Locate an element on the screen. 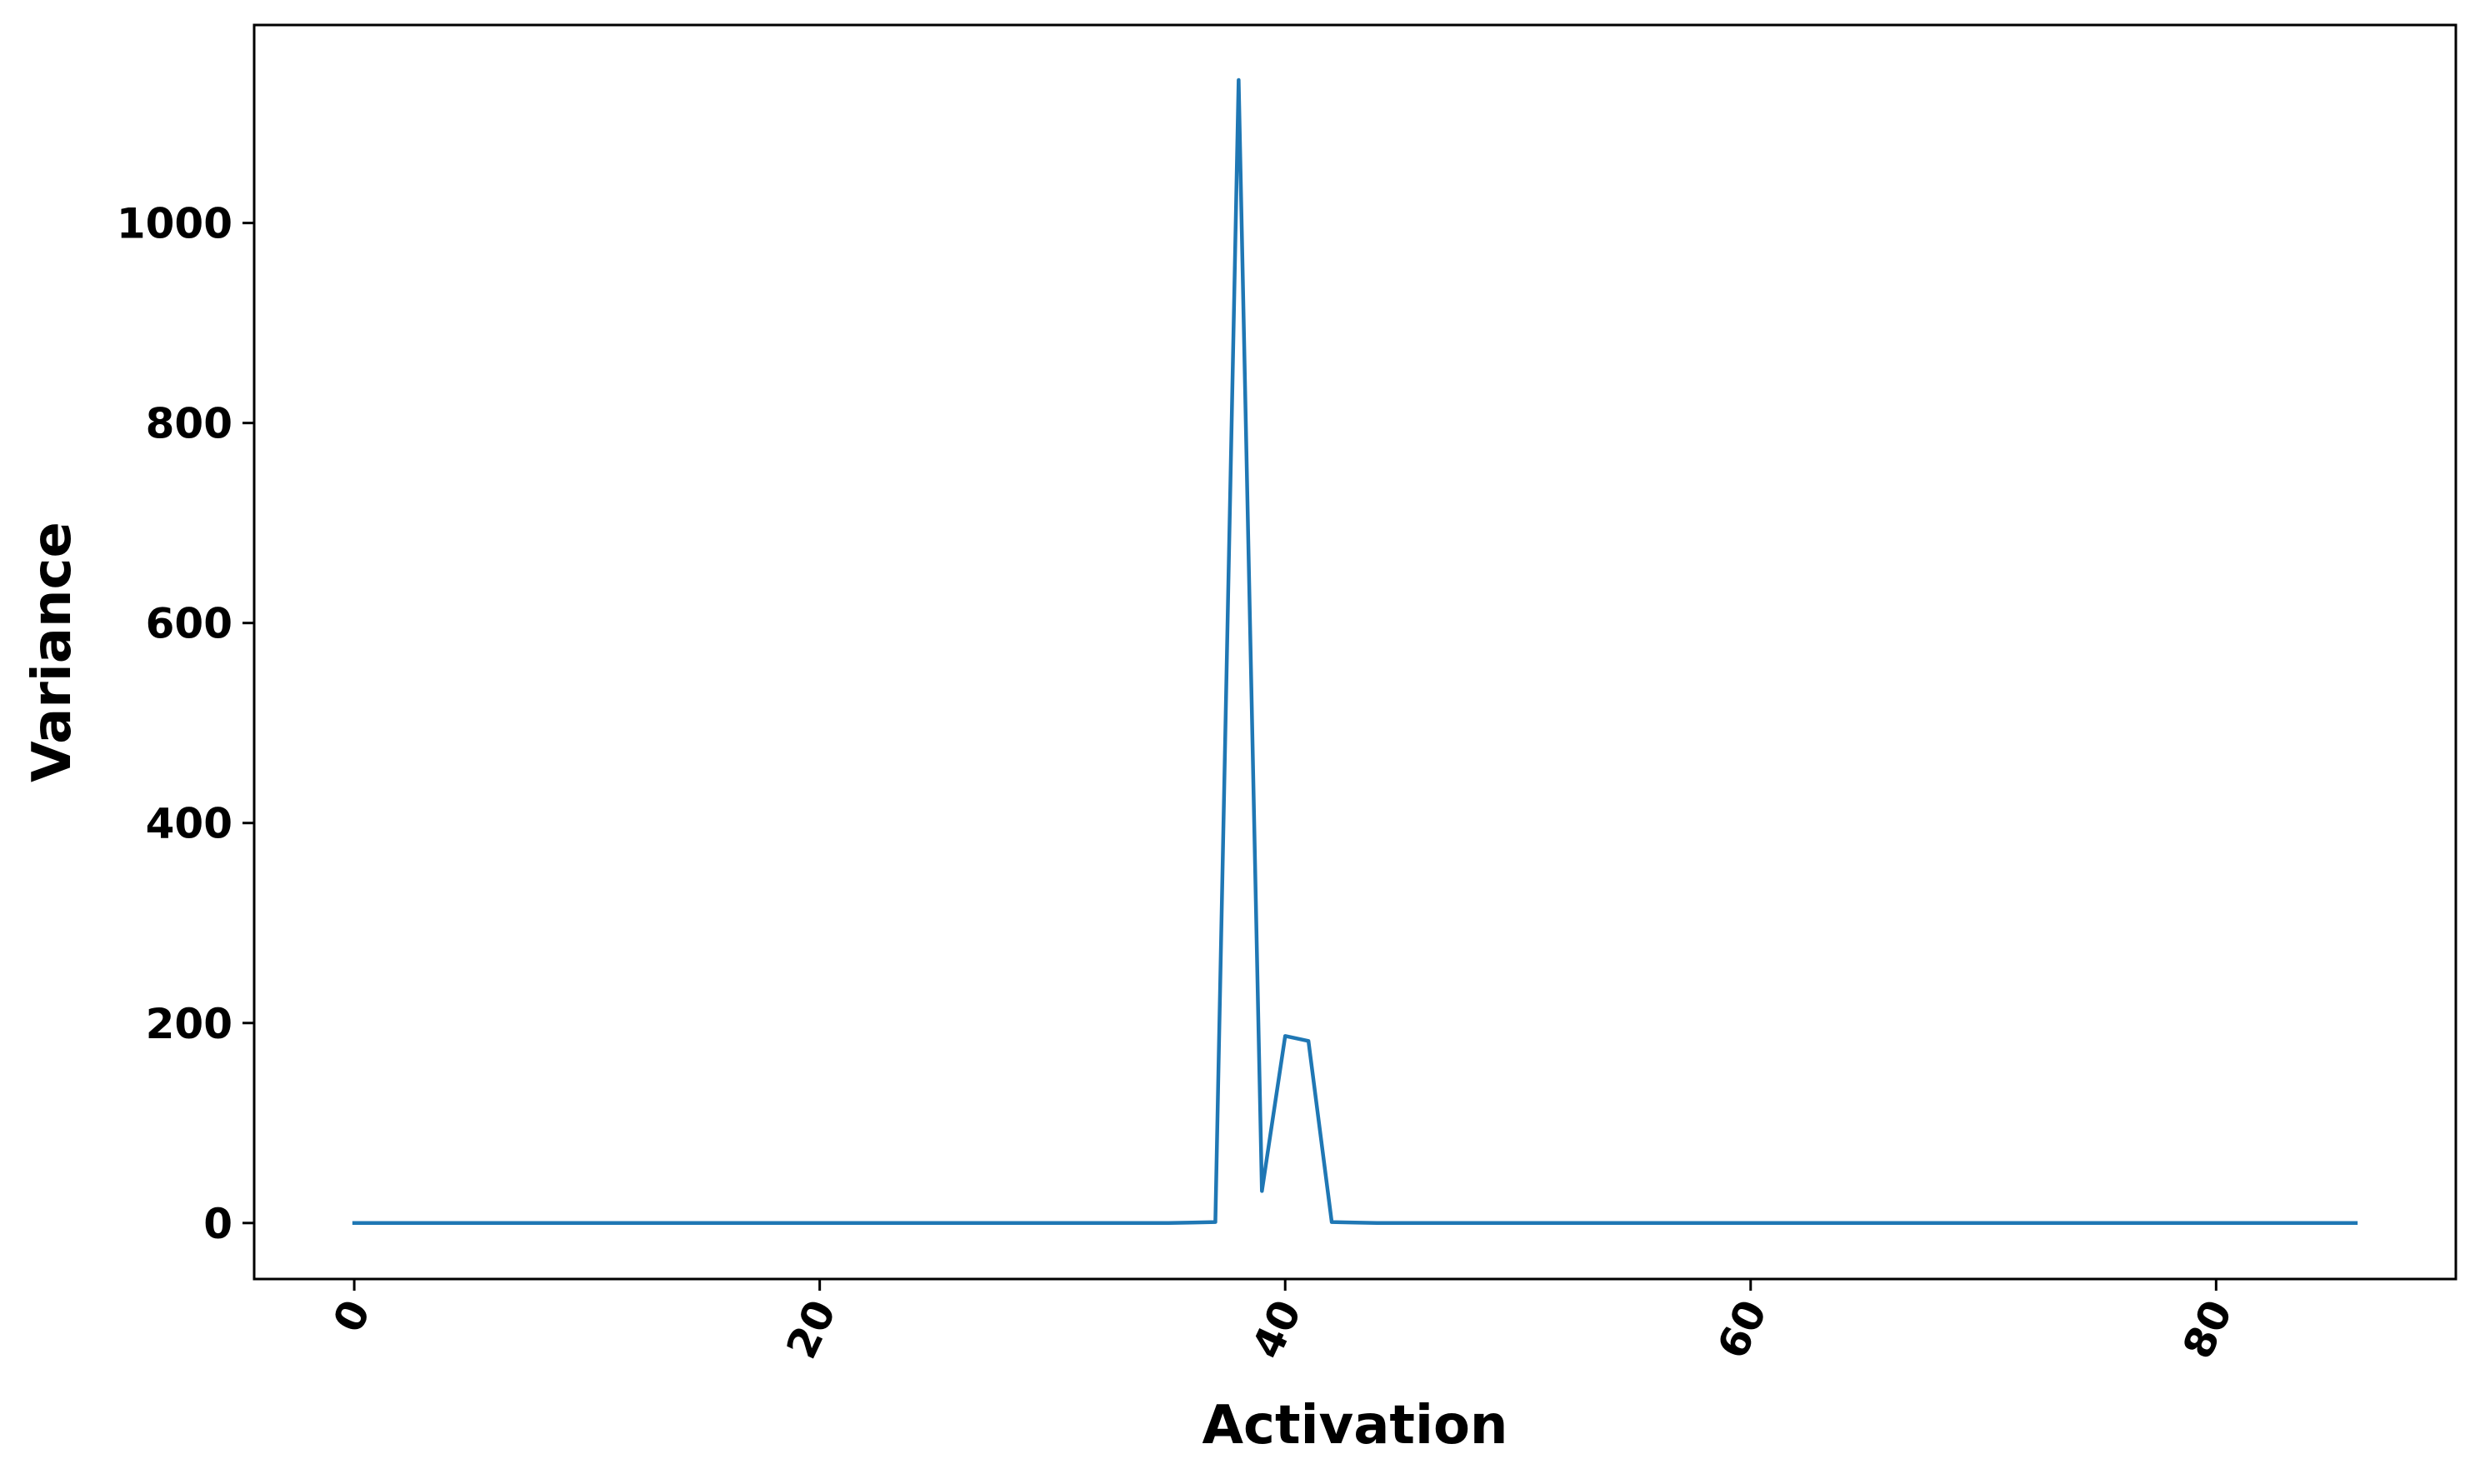 The width and height of the screenshot is (2480, 1484). y-tick-label: 800 is located at coordinates (189, 424).